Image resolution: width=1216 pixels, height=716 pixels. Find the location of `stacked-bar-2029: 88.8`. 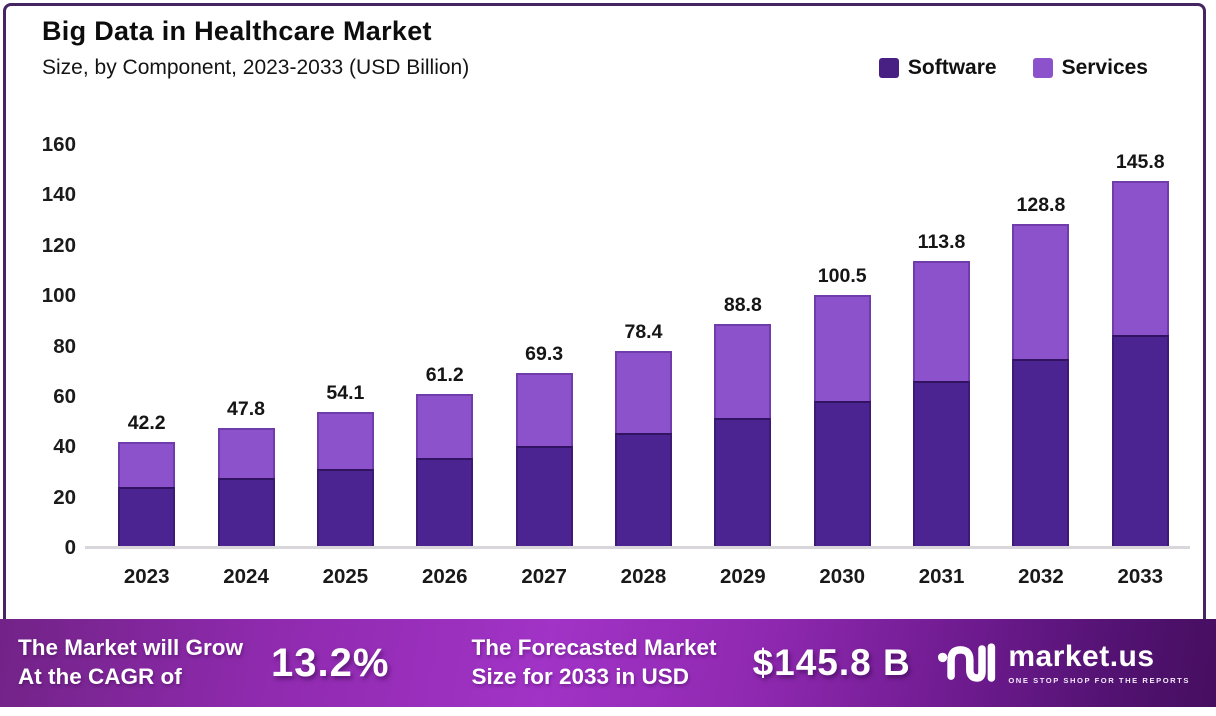

stacked-bar-2029: 88.8 is located at coordinates (743, 421).